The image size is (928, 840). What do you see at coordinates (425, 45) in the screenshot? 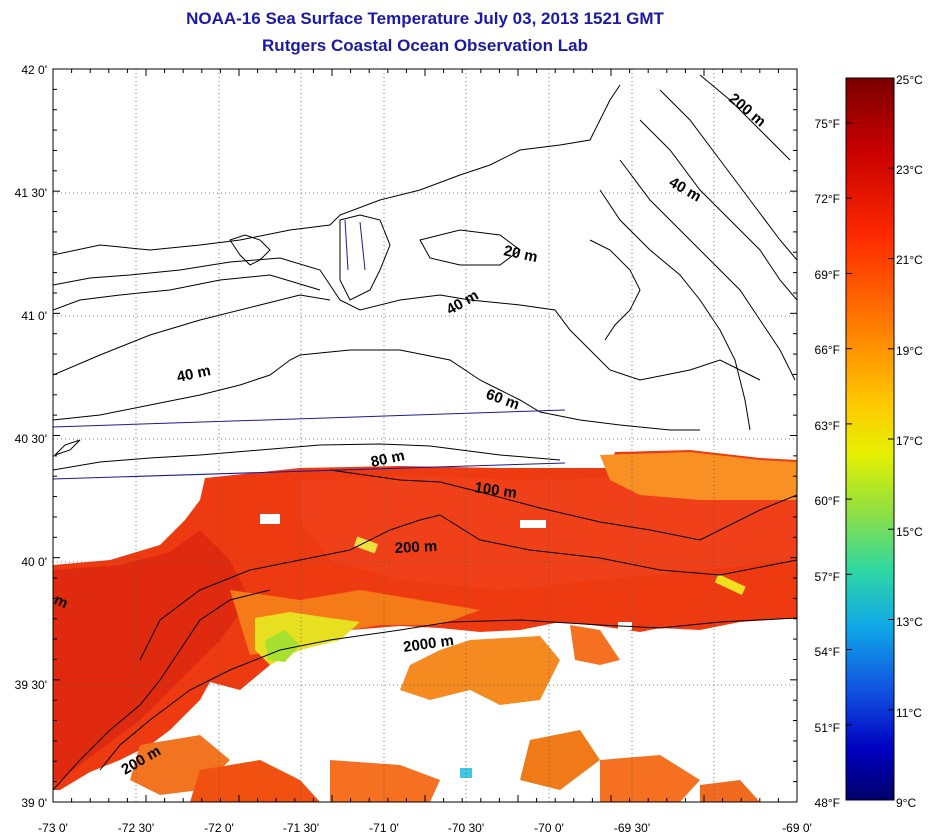
I see `map-subtitle: Rutgers Coastal Ocean Observation Lab` at bounding box center [425, 45].